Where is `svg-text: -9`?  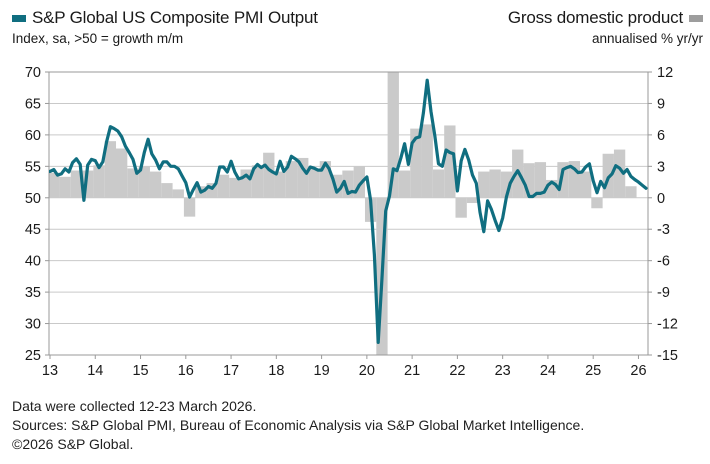 svg-text: -9 is located at coordinates (663, 293).